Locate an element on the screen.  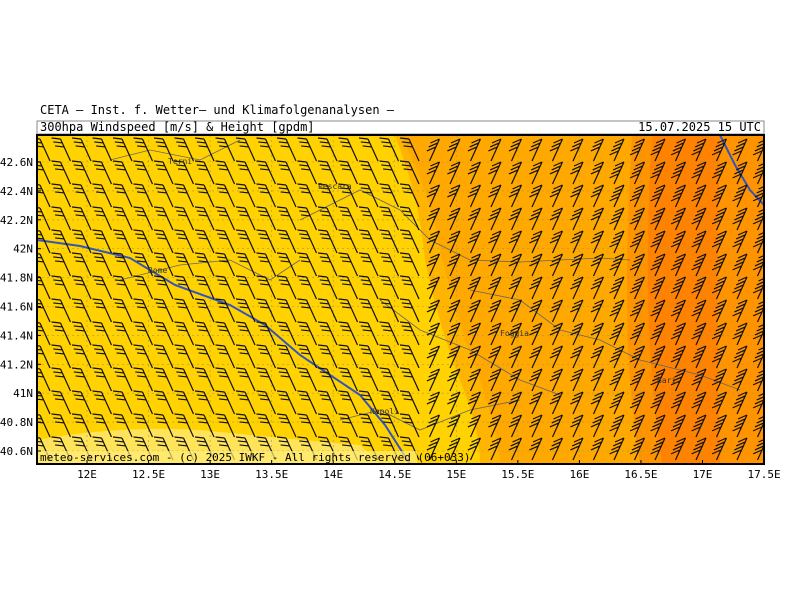
city-label: Rome is located at coordinates (157, 270).